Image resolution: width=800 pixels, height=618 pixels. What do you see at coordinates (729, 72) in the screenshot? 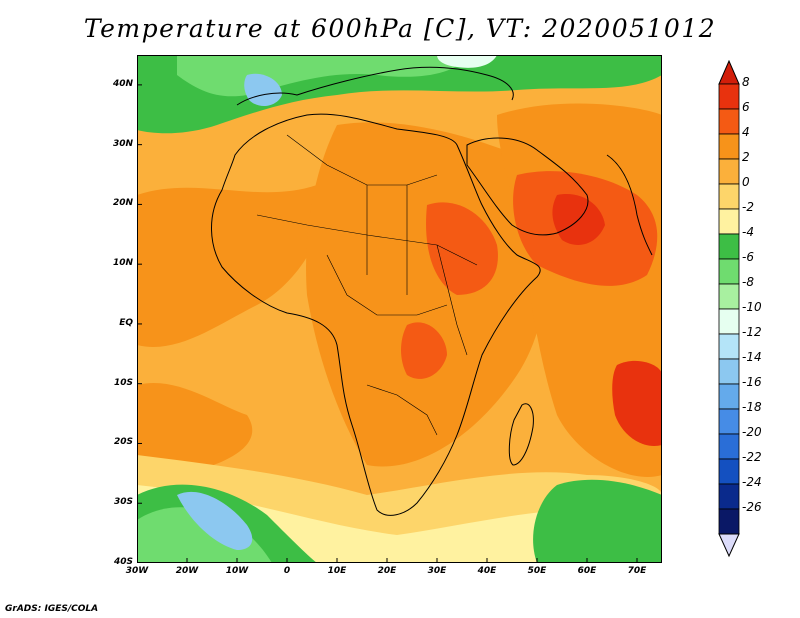
I see `colorbar-top-arrow` at bounding box center [729, 72].